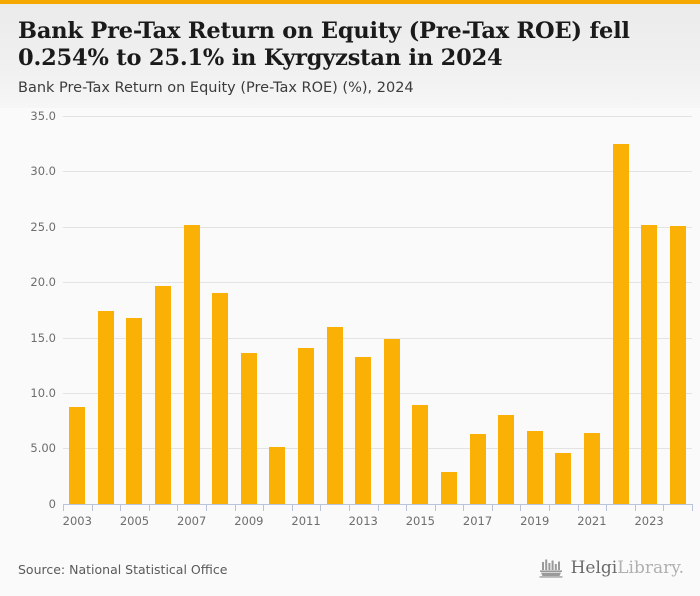 Image resolution: width=700 pixels, height=596 pixels. Describe the element at coordinates (77, 520) in the screenshot. I see `x-axis-tick-label: 2003` at that location.